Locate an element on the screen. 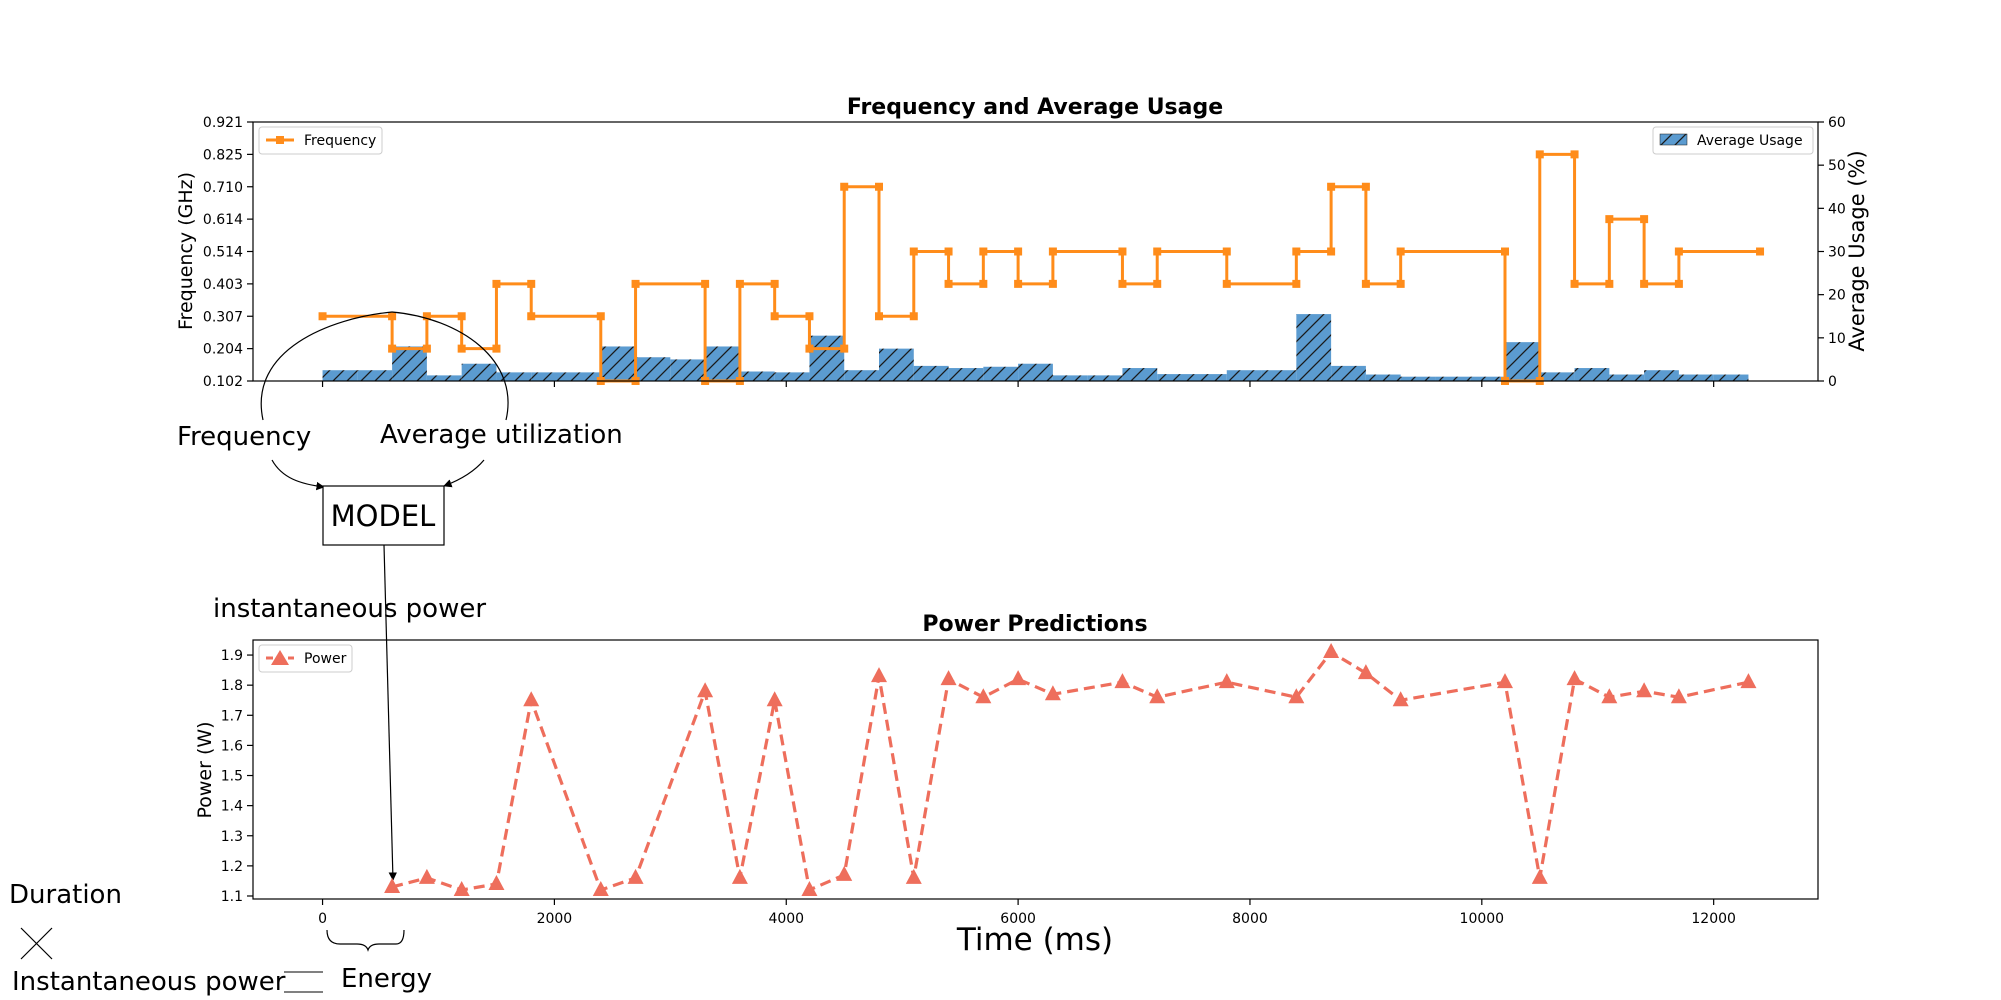 The width and height of the screenshot is (2001, 1000). frequency-legend: Frequency is located at coordinates (320, 140).